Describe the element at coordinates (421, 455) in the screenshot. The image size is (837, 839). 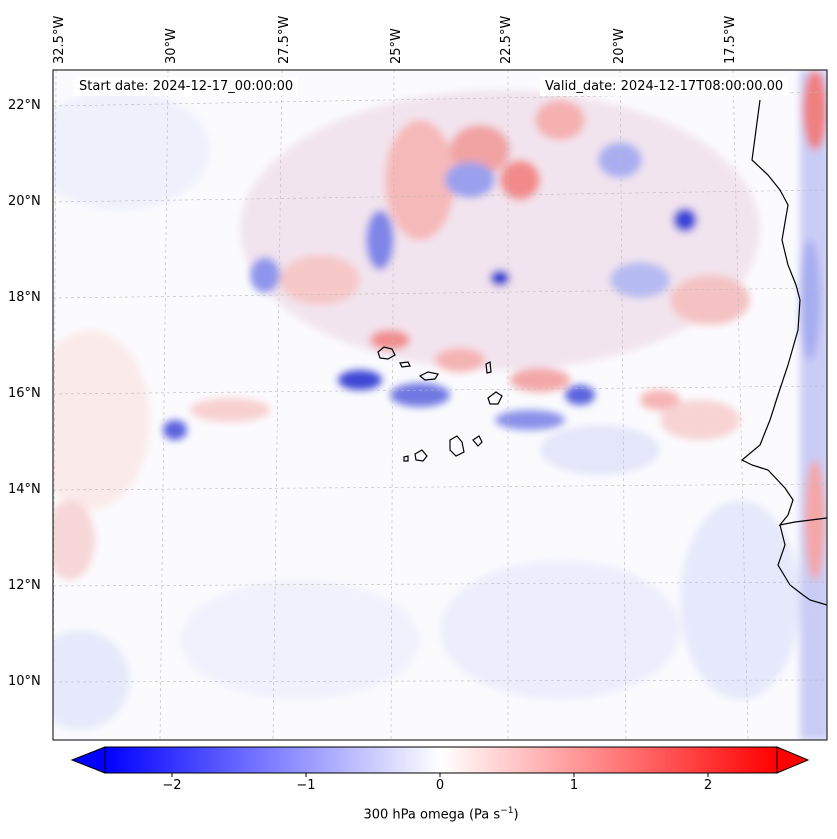
I see `island-fogo` at that location.